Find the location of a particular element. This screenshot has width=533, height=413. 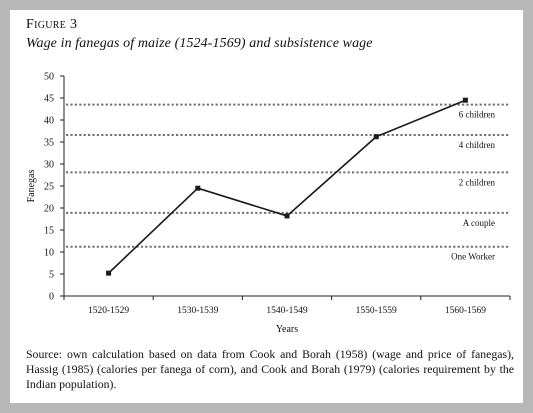

y-tick-label: 20 is located at coordinates (49, 209).